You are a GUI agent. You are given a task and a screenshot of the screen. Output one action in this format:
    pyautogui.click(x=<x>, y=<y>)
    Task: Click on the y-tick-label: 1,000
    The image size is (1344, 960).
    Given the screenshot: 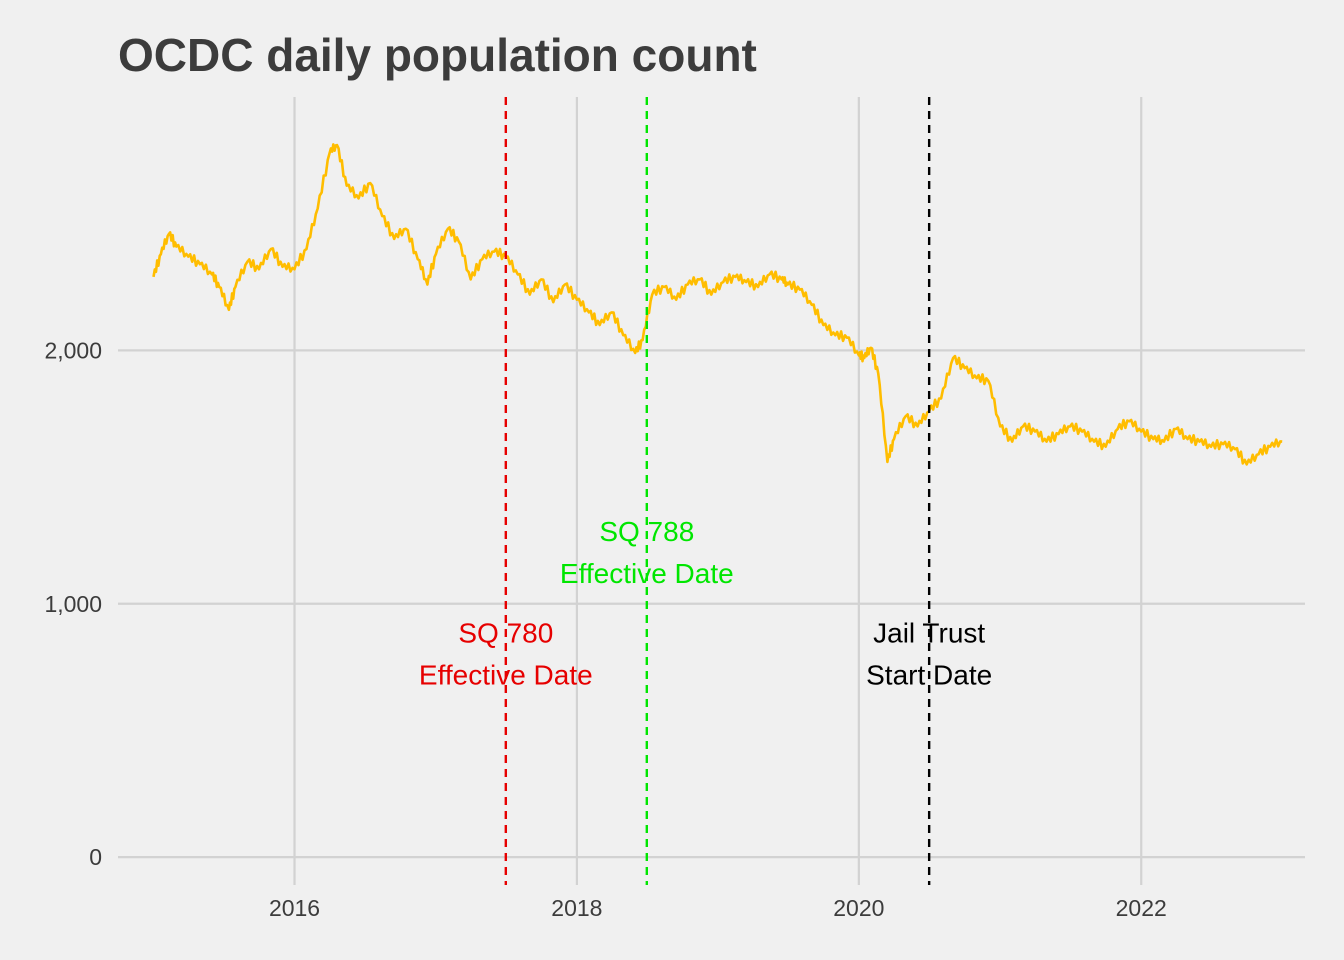 What is the action you would take?
    pyautogui.click(x=73, y=604)
    